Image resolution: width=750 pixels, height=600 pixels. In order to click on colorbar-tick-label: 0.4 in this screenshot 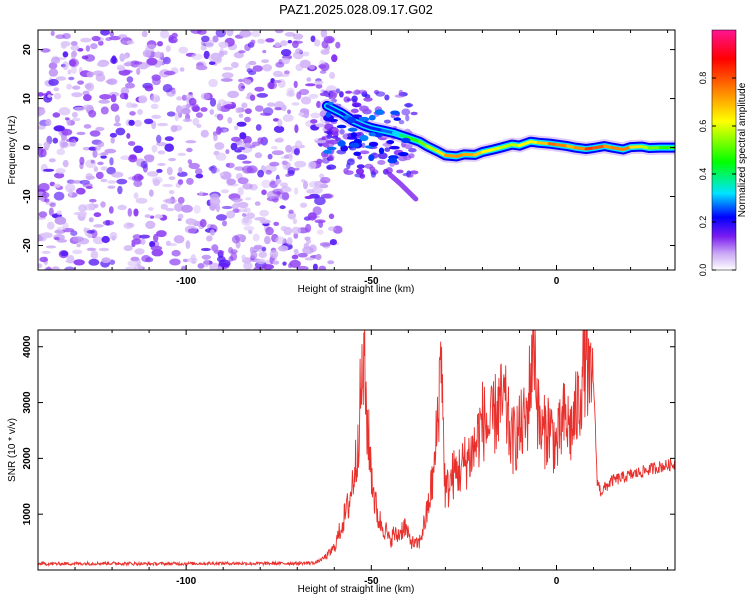, I will do `click(703, 174)`.